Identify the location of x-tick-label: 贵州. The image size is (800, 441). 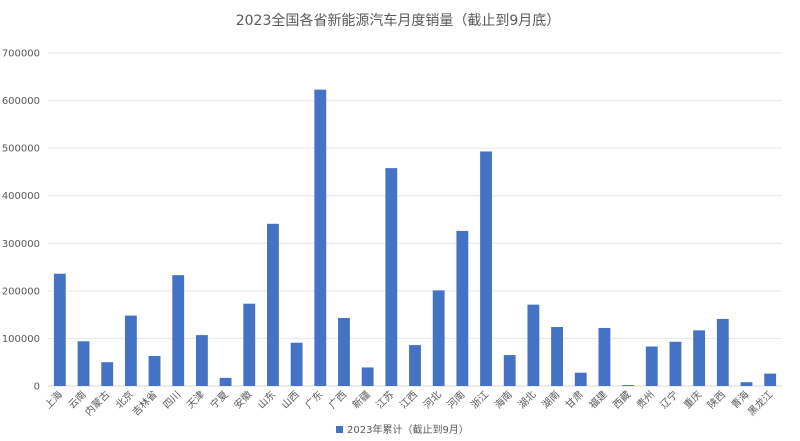
(645, 399).